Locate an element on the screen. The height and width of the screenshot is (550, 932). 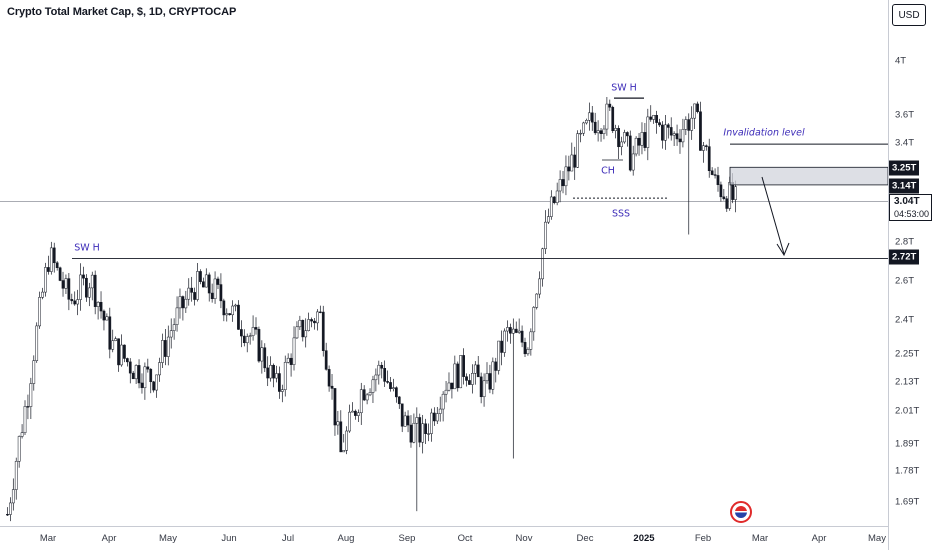
x-tick: Dec is located at coordinates (585, 538).